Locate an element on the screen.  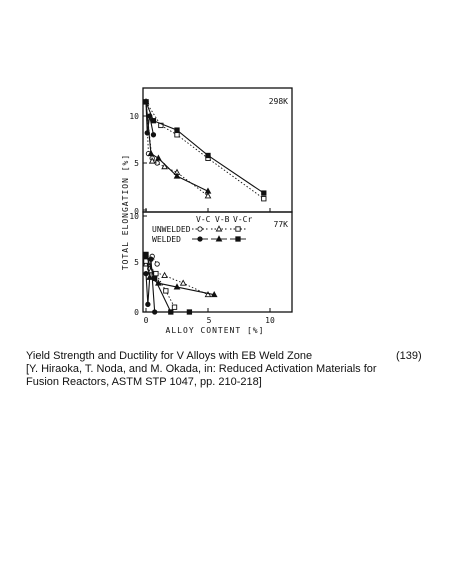
upper-series-v-b-unwelded-line is located at coordinates (177, 149).